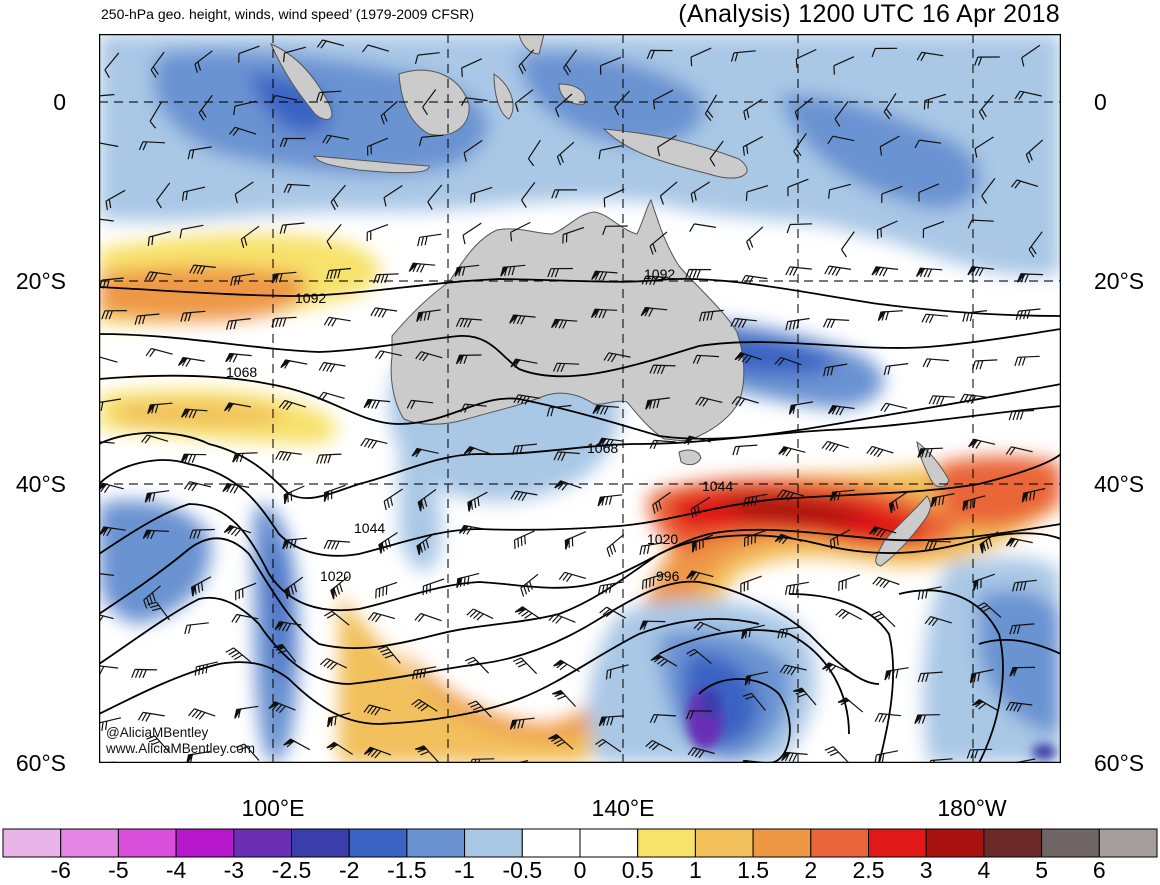 This screenshot has height=885, width=1160. What do you see at coordinates (59, 102) in the screenshot?
I see `lat-label-0: 0` at bounding box center [59, 102].